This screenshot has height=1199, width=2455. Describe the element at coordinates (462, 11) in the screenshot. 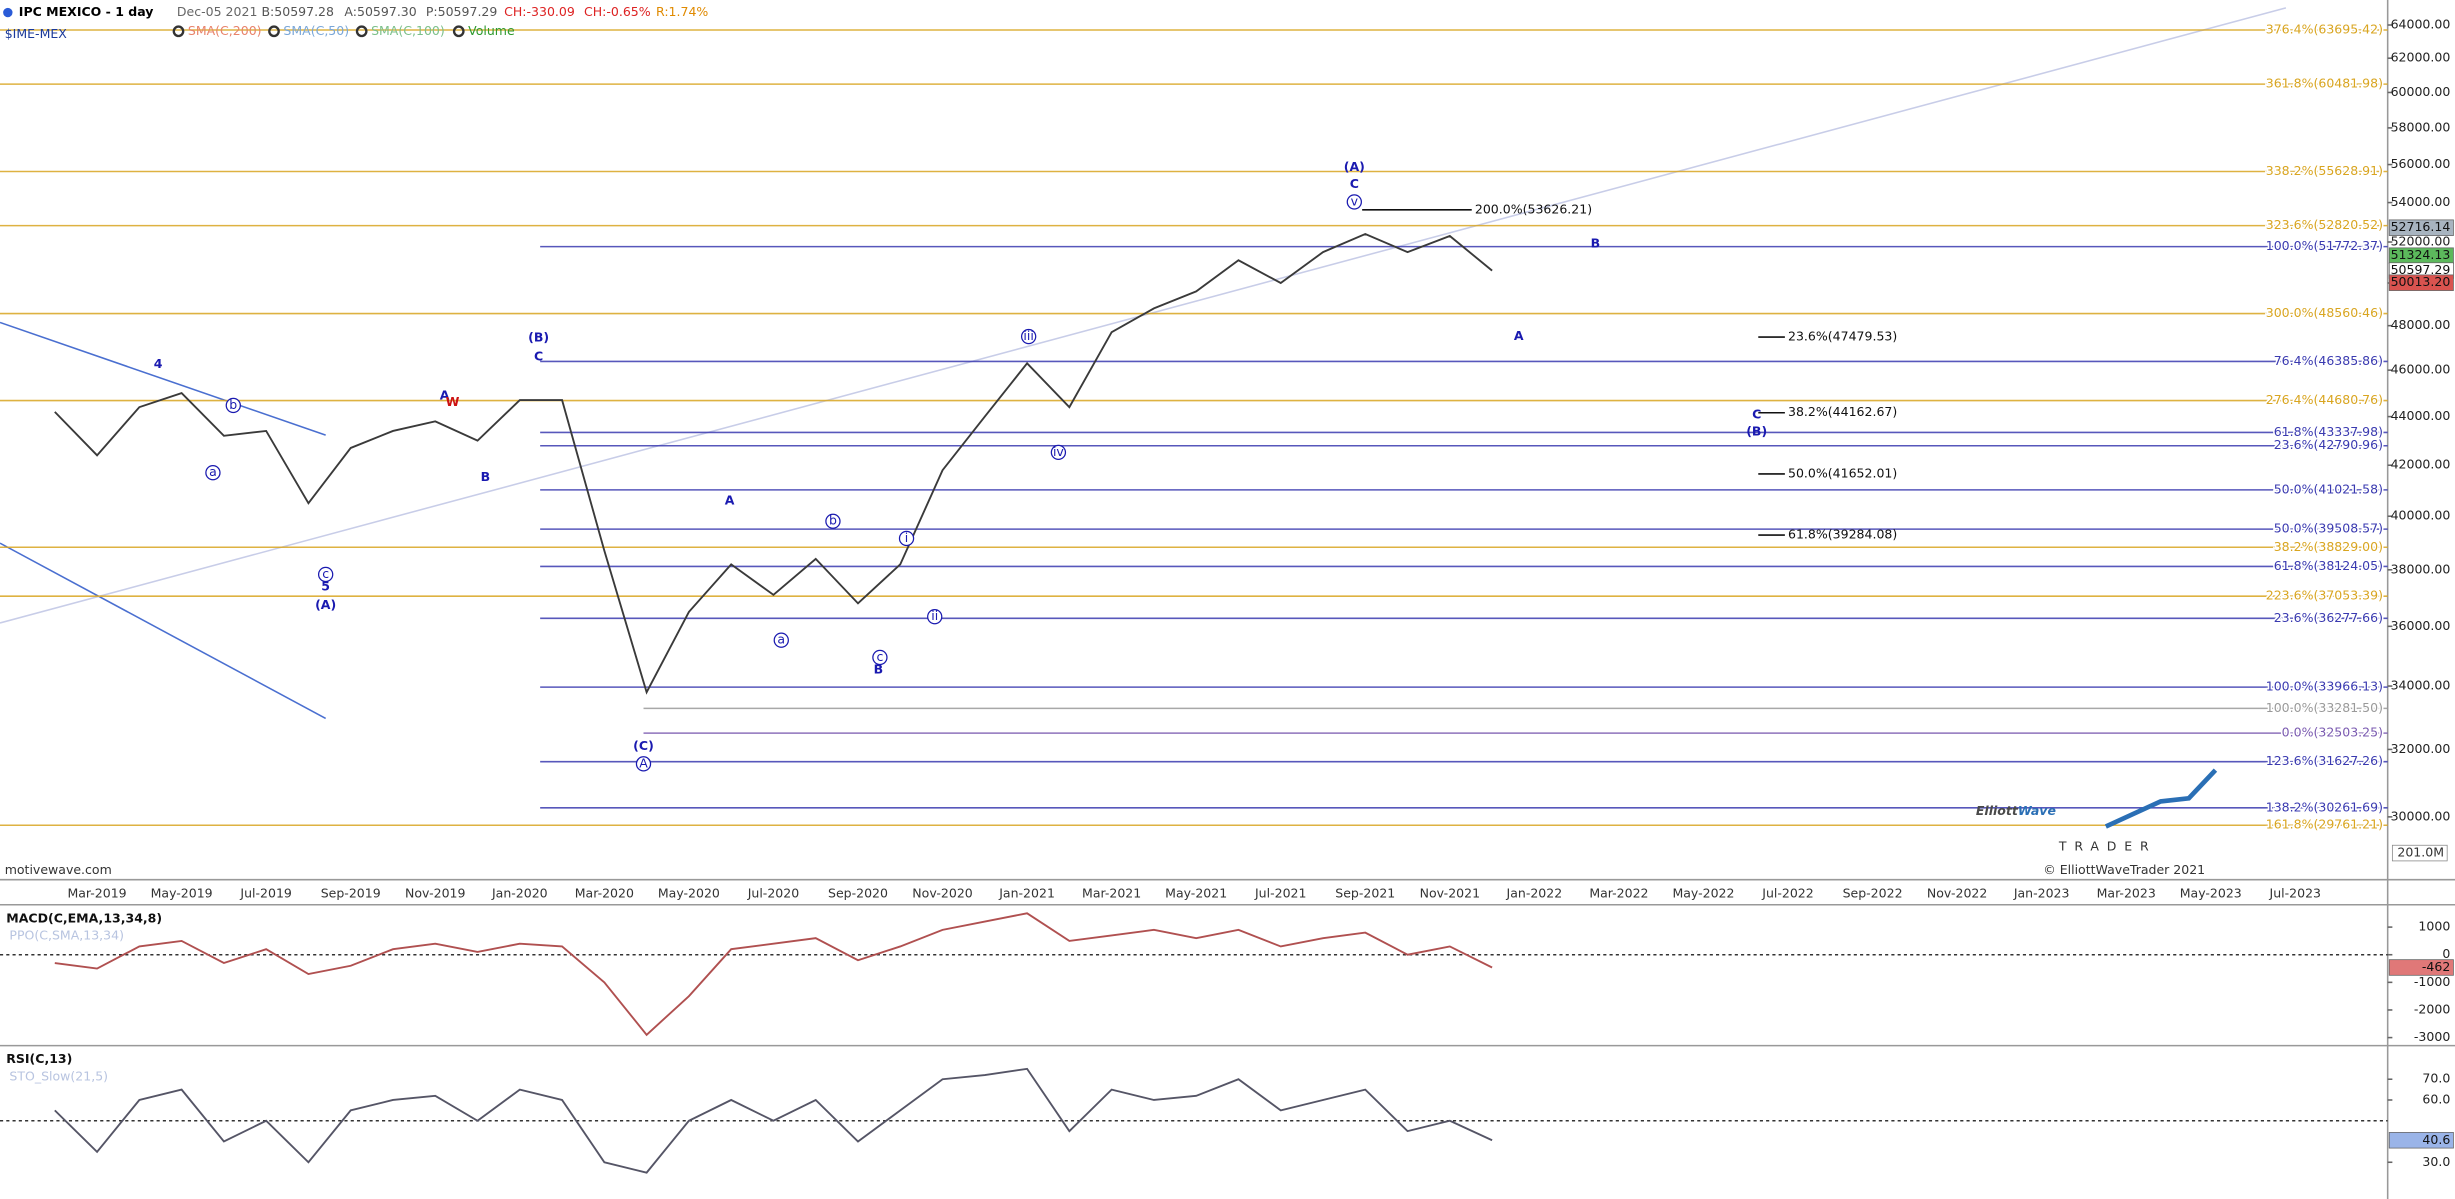

I see `last-price: P:50597.29` at that location.